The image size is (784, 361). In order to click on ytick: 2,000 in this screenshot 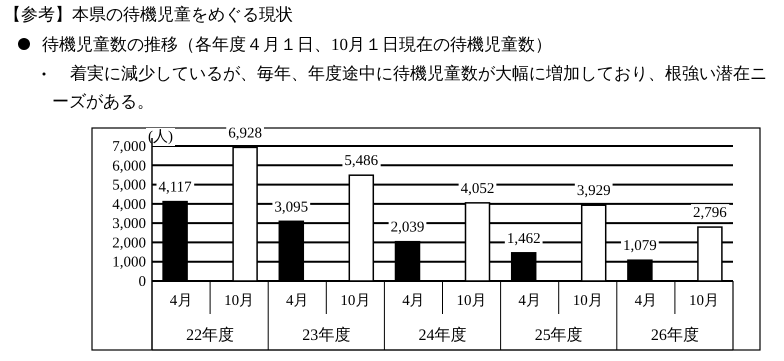, I will do `click(129, 243)`.